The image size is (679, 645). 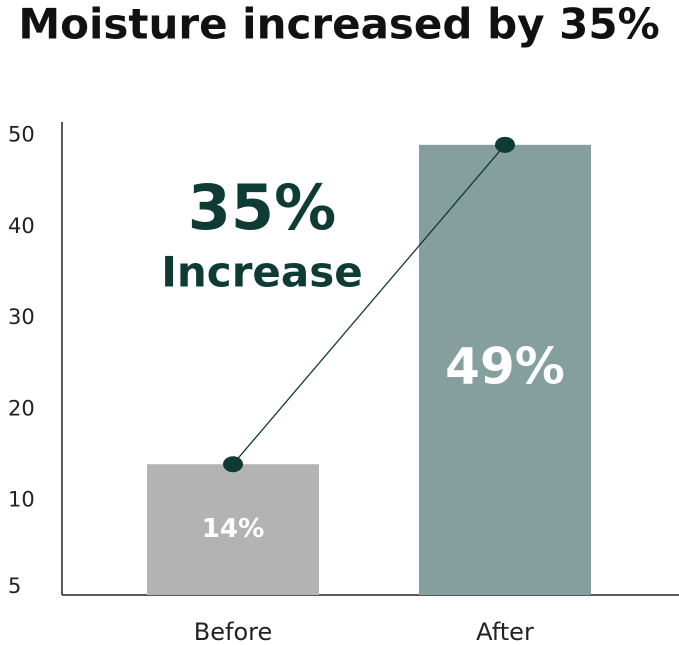 I want to click on y-tick-label: 5, so click(x=14, y=586).